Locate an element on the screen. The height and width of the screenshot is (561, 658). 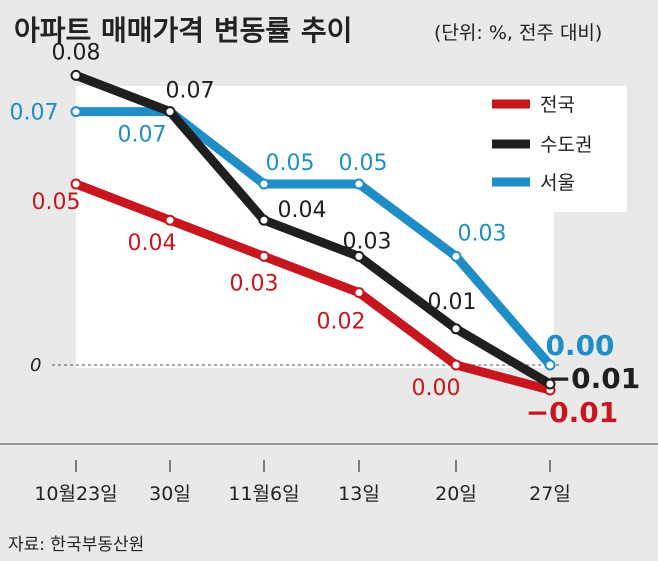
x-tick-label: 27일 is located at coordinates (550, 494).